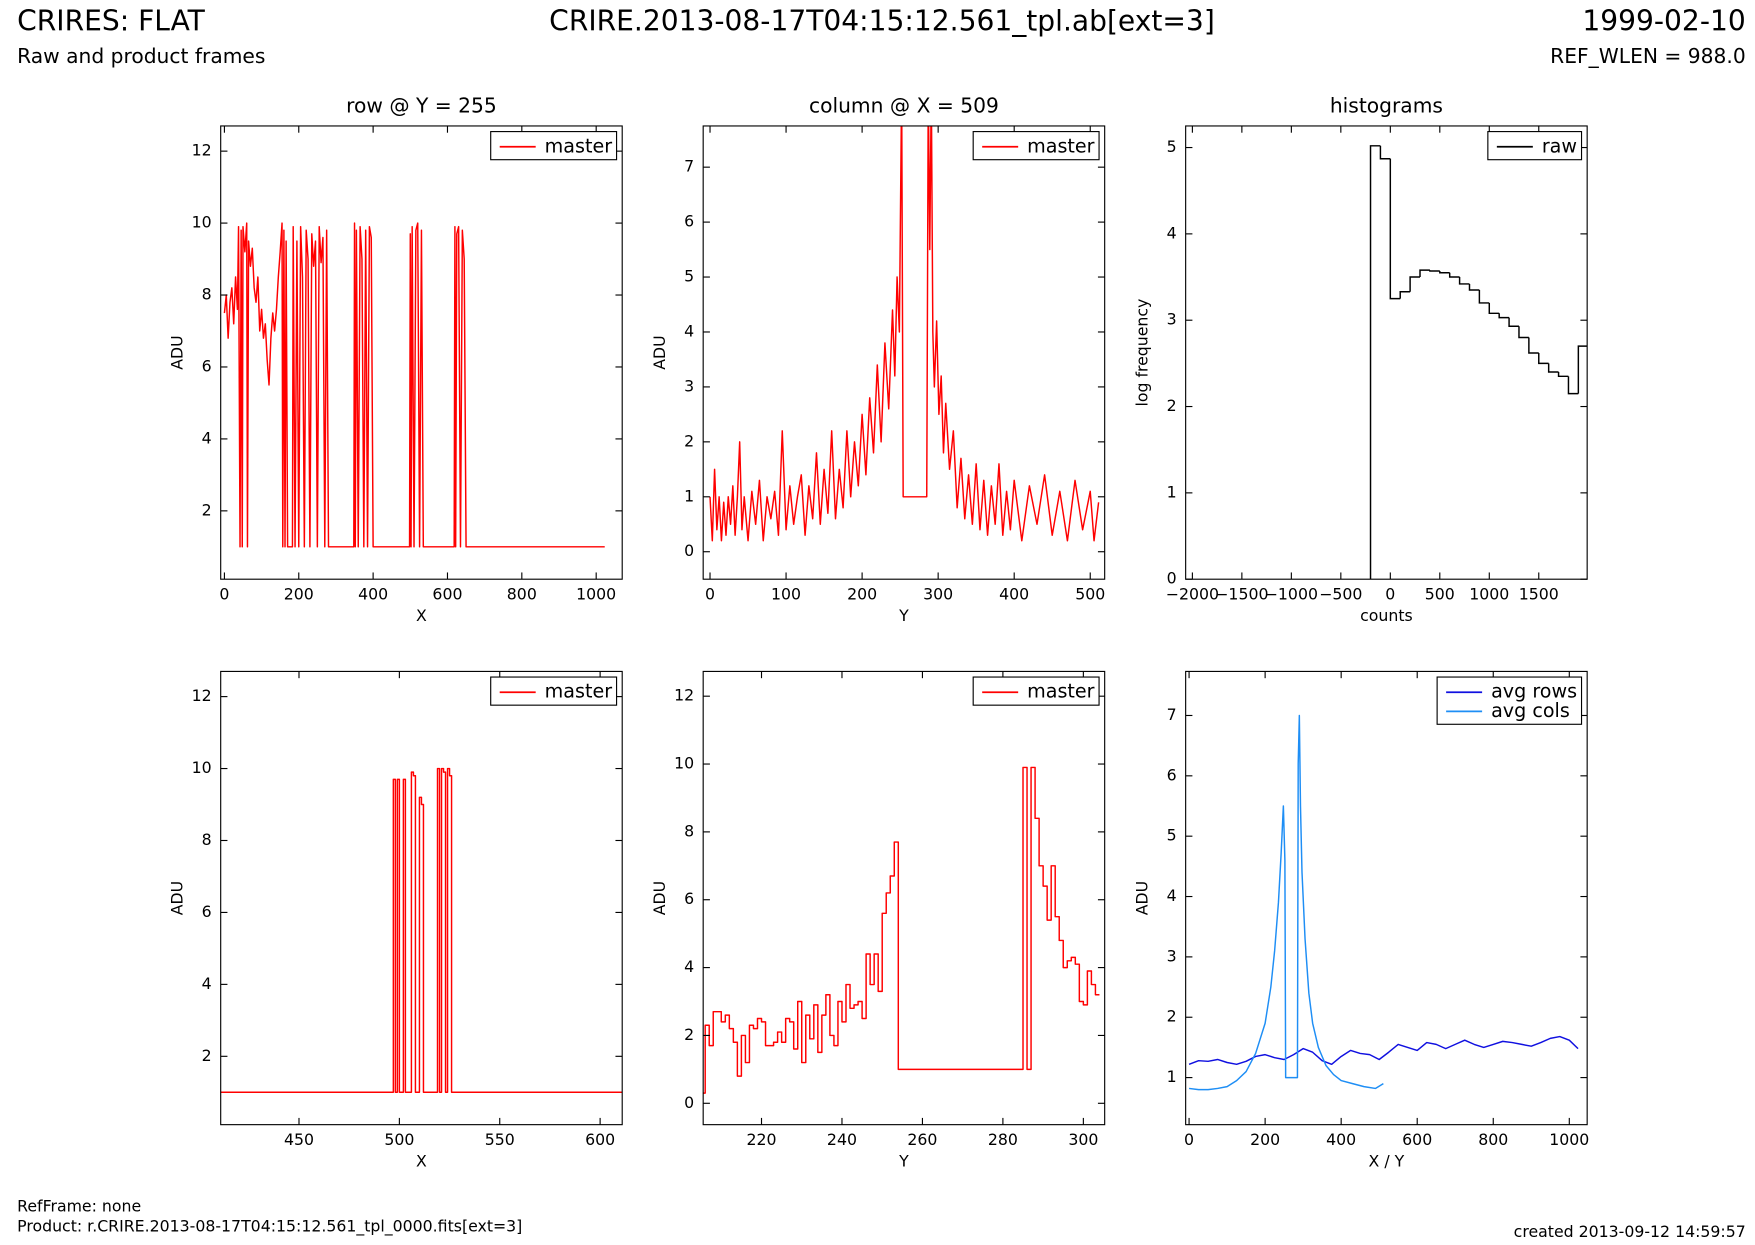  What do you see at coordinates (141, 56) in the screenshot?
I see `page-subtitle: Raw and product frames` at bounding box center [141, 56].